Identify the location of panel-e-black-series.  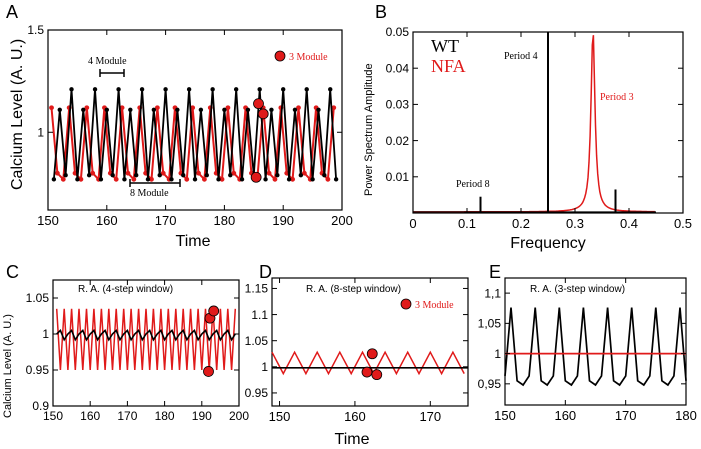
(595, 347).